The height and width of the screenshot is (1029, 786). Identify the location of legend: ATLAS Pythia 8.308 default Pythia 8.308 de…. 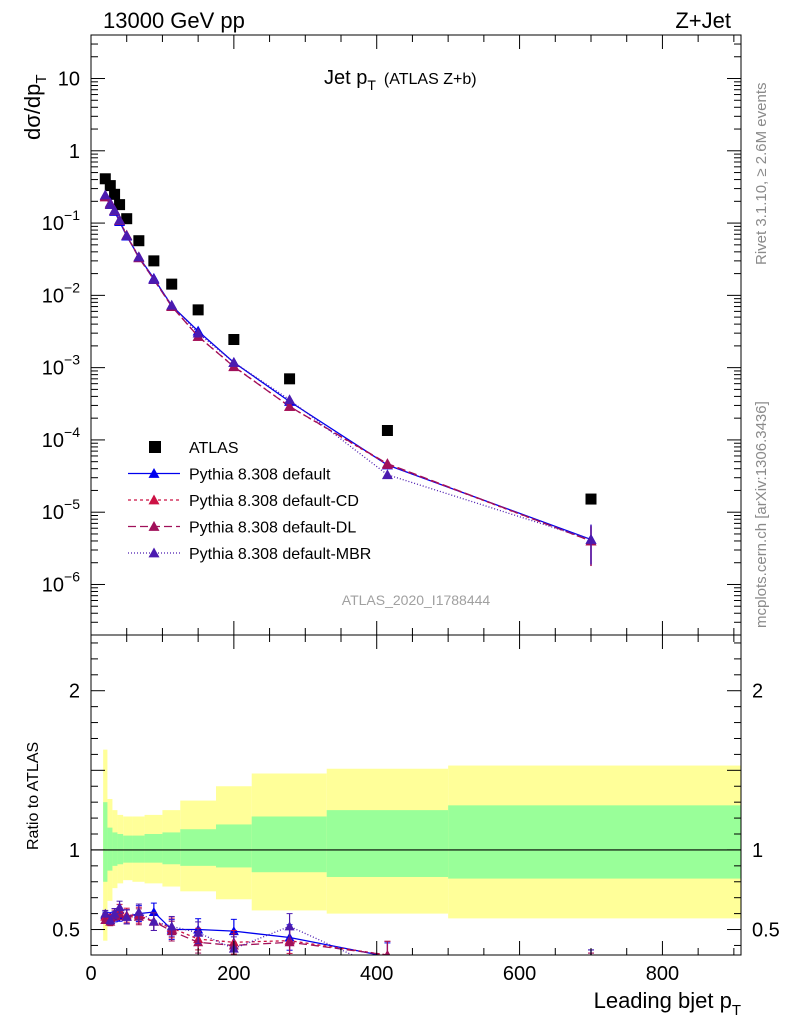
(249, 501).